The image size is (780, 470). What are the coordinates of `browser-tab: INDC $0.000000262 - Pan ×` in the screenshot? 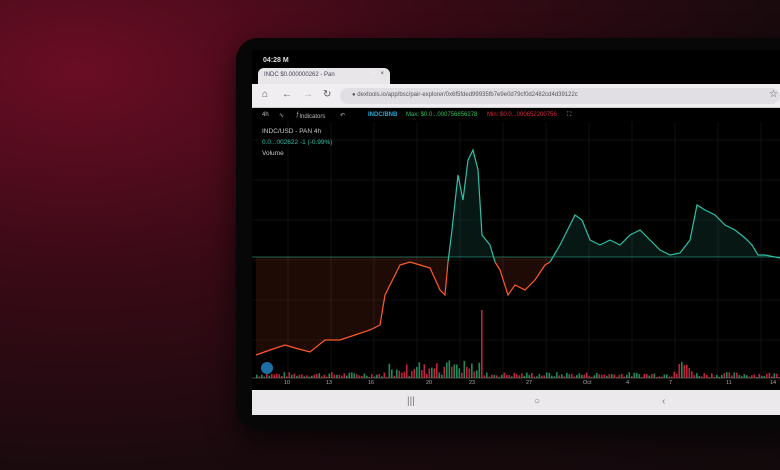 It's located at (324, 76).